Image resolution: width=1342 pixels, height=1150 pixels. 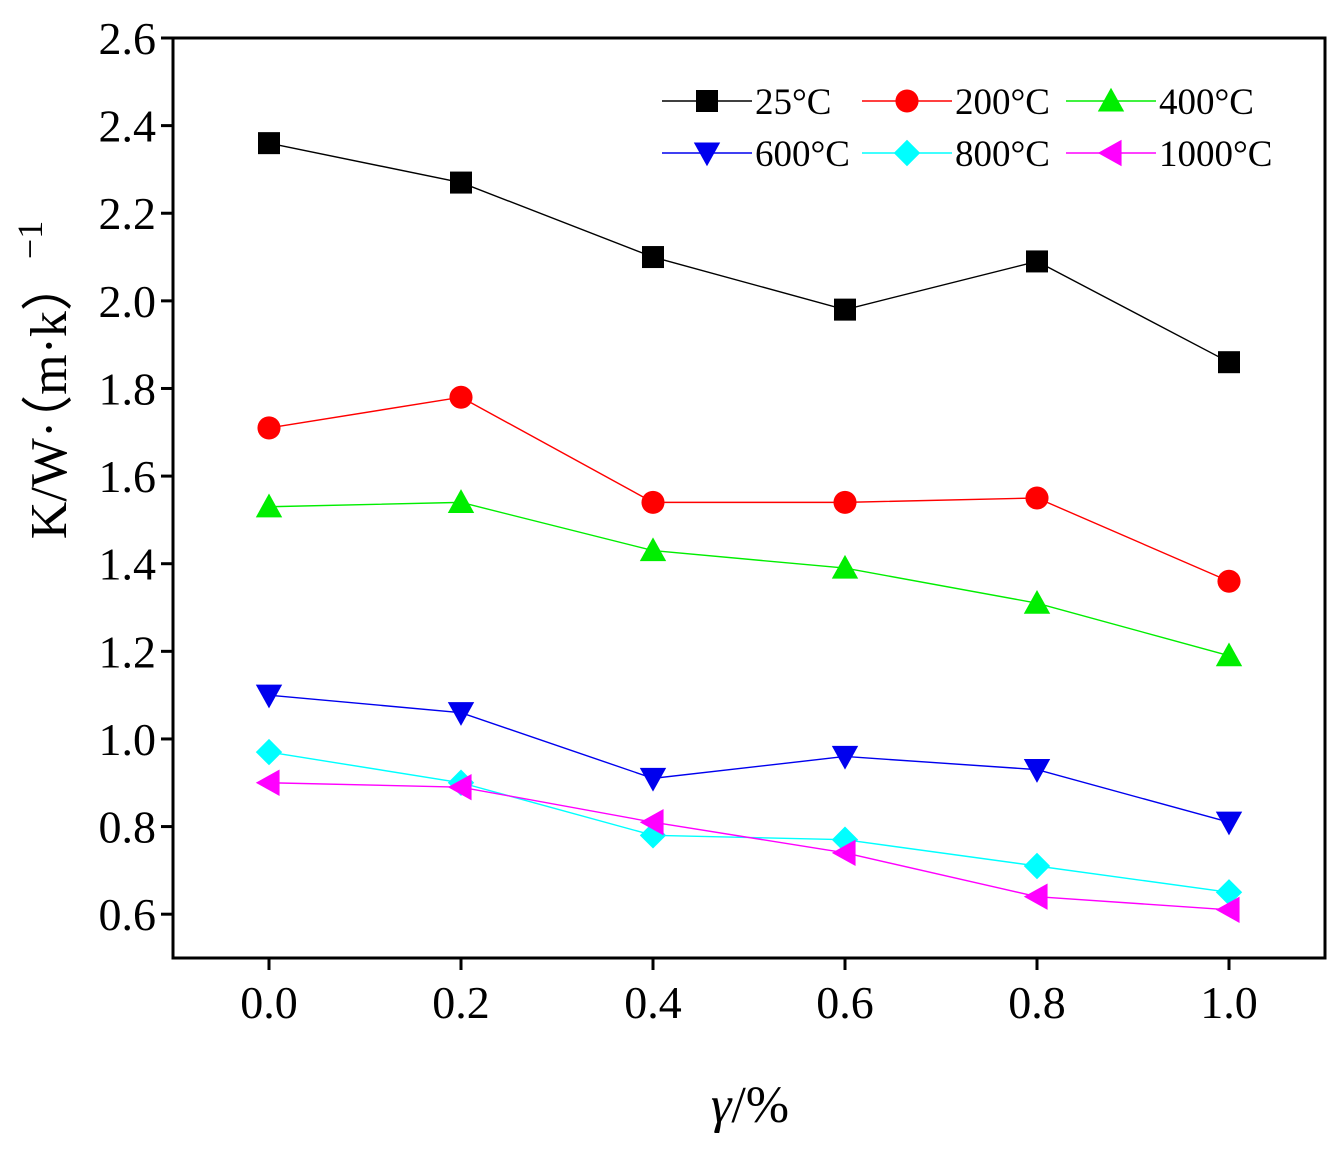 What do you see at coordinates (128, 564) in the screenshot?
I see `y-tick-label: 1.4` at bounding box center [128, 564].